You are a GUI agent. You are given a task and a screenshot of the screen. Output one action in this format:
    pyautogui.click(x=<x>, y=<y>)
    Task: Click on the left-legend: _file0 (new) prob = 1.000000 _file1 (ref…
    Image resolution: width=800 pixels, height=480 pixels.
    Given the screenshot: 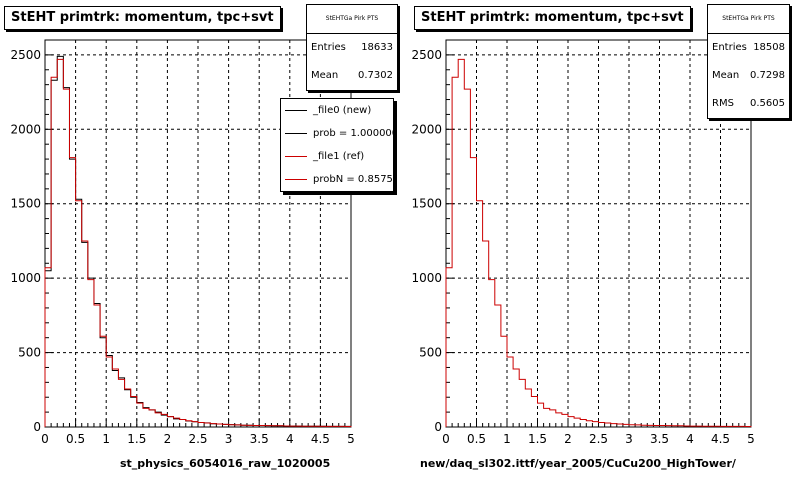 What is the action you would take?
    pyautogui.click(x=337, y=145)
    